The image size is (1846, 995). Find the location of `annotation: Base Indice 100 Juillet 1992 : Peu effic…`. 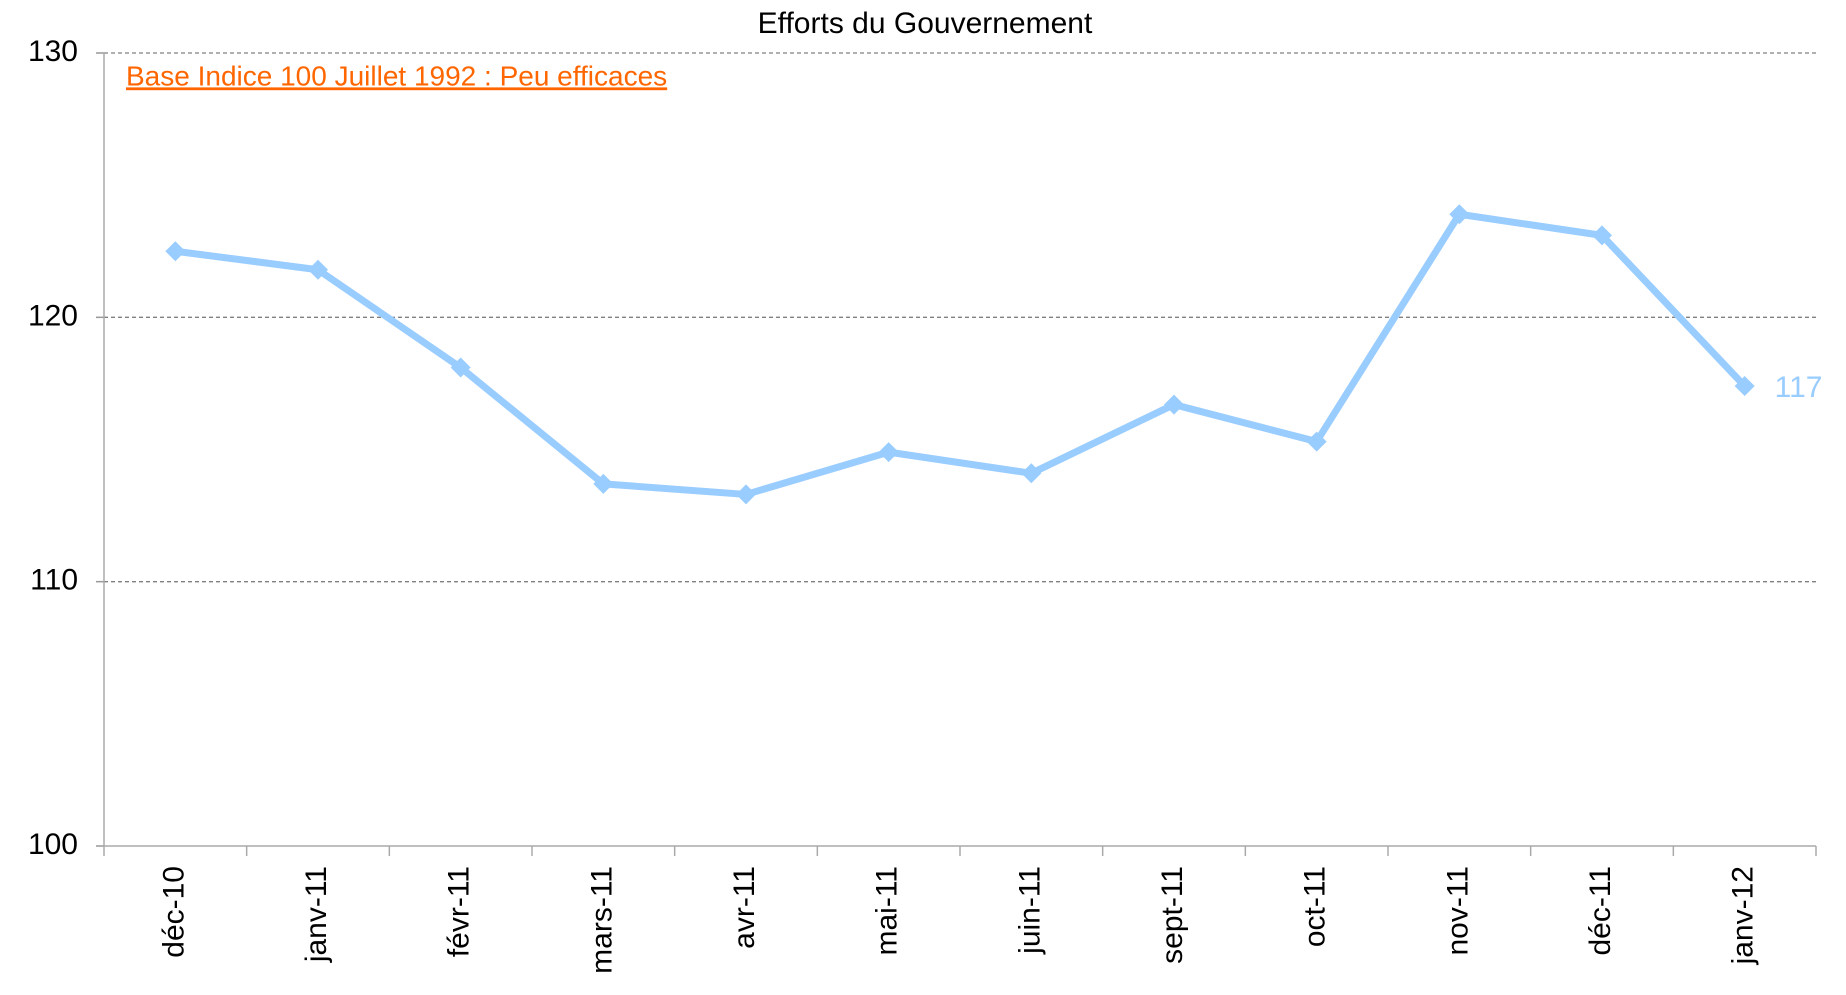

annotation: Base Indice 100 Juillet 1992 : Peu effic… is located at coordinates (396, 75).